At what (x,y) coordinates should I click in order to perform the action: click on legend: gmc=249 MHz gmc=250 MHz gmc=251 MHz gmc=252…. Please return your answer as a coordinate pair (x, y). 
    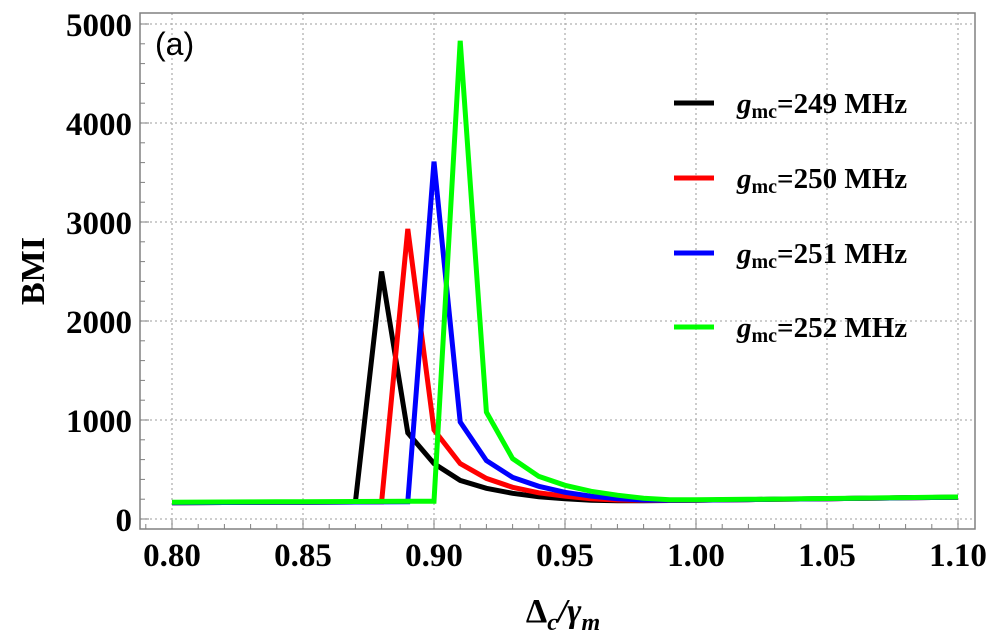
    Looking at the image, I should click on (790, 217).